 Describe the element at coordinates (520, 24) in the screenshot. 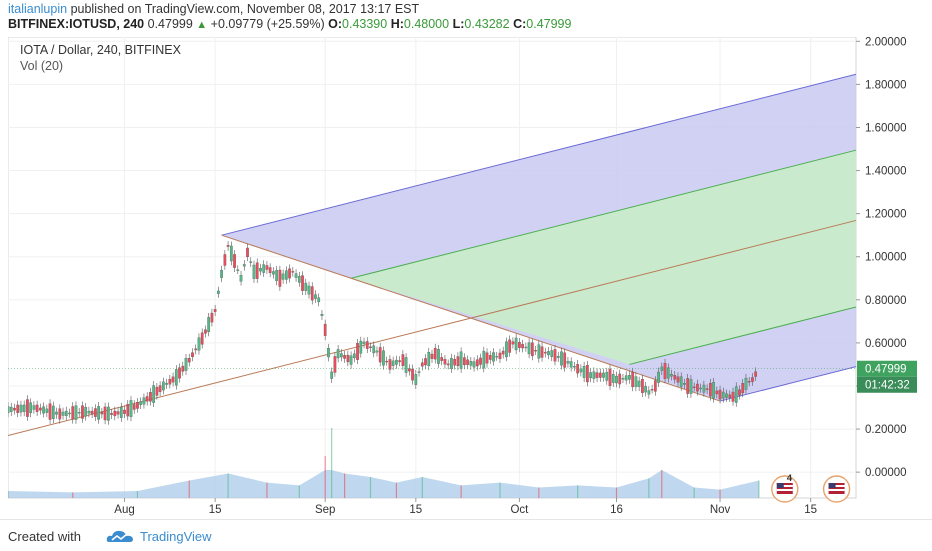

I see `close-label: C:` at that location.